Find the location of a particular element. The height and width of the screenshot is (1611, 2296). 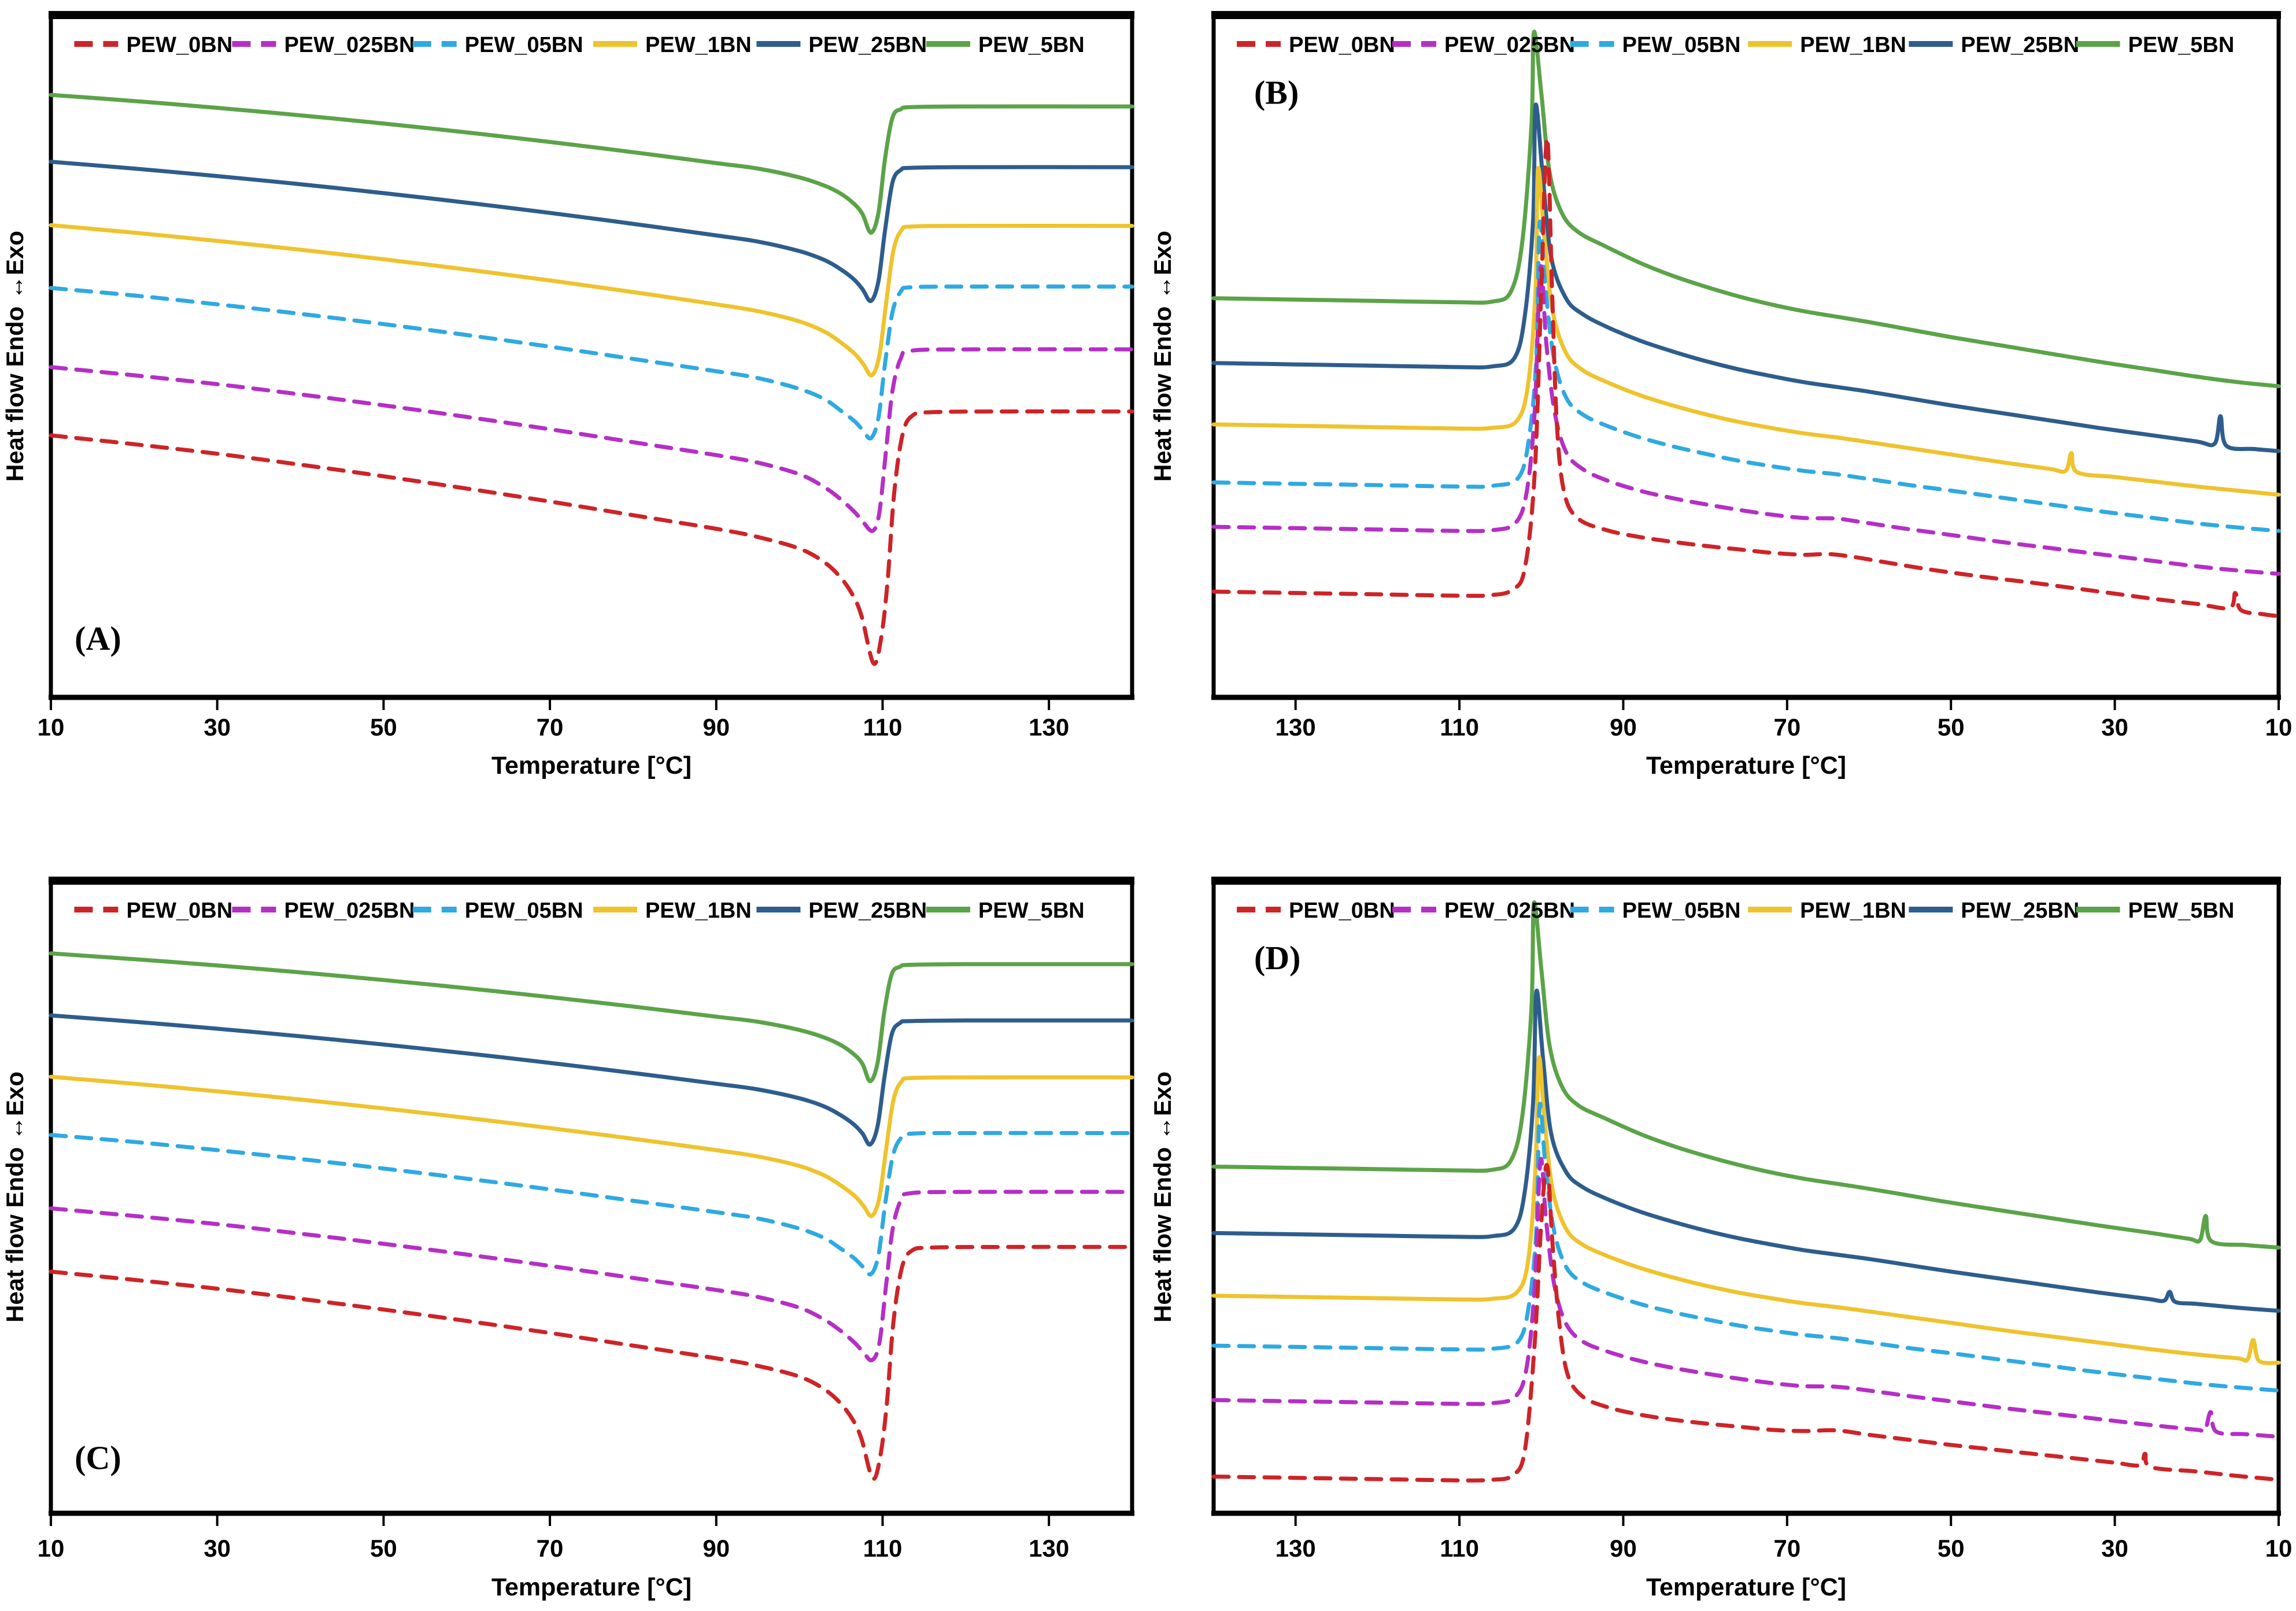

panel-letter: (A) is located at coordinates (98, 638).